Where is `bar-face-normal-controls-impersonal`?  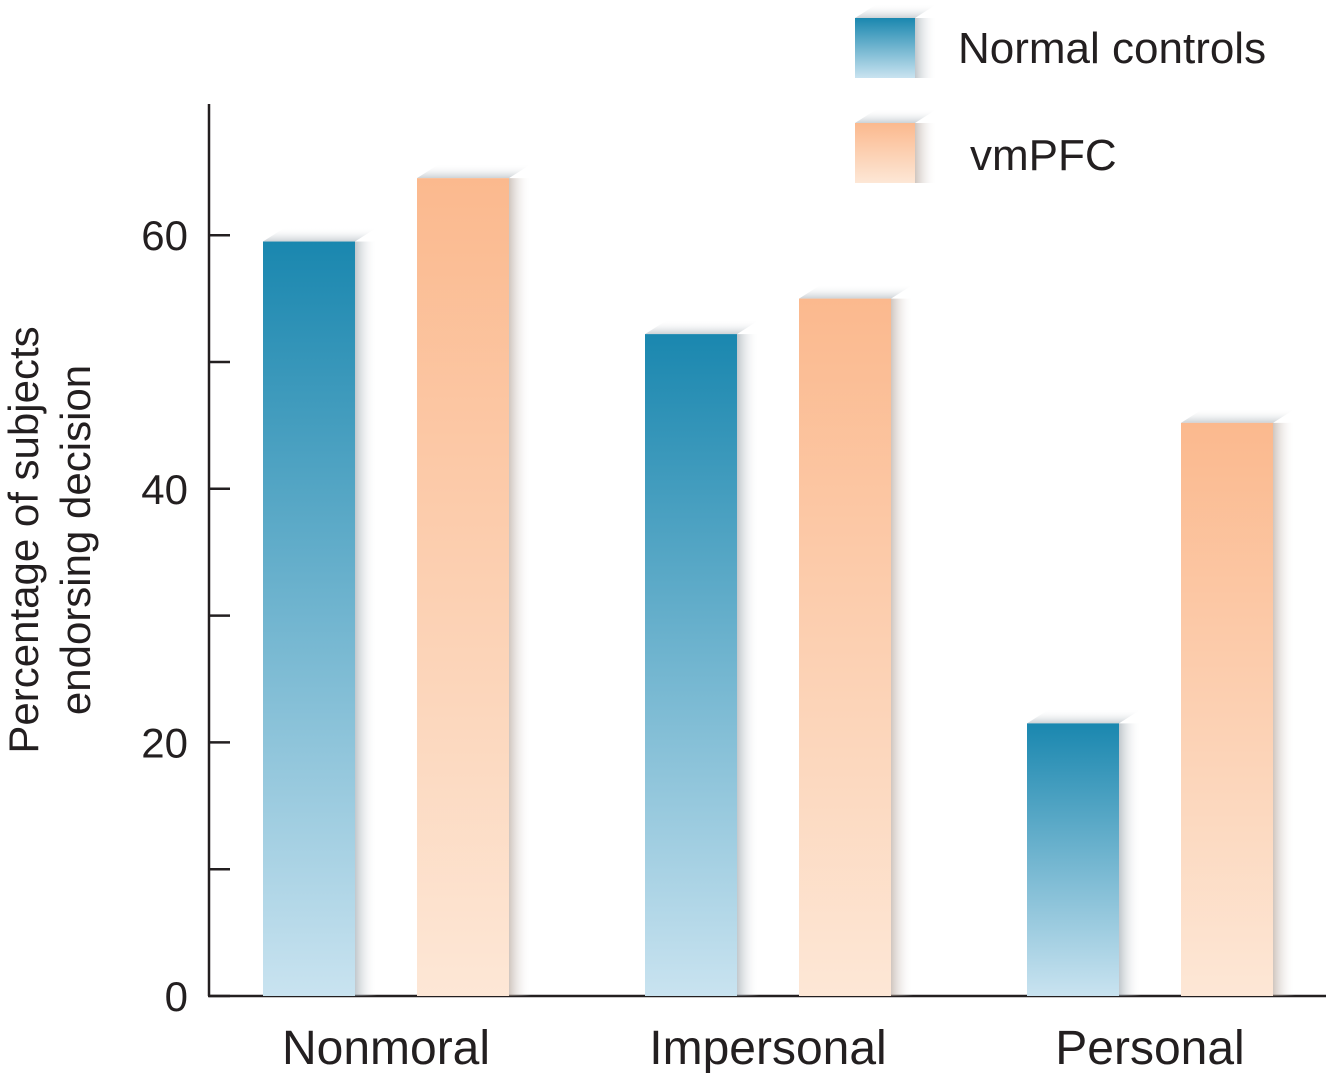 bar-face-normal-controls-impersonal is located at coordinates (691, 665).